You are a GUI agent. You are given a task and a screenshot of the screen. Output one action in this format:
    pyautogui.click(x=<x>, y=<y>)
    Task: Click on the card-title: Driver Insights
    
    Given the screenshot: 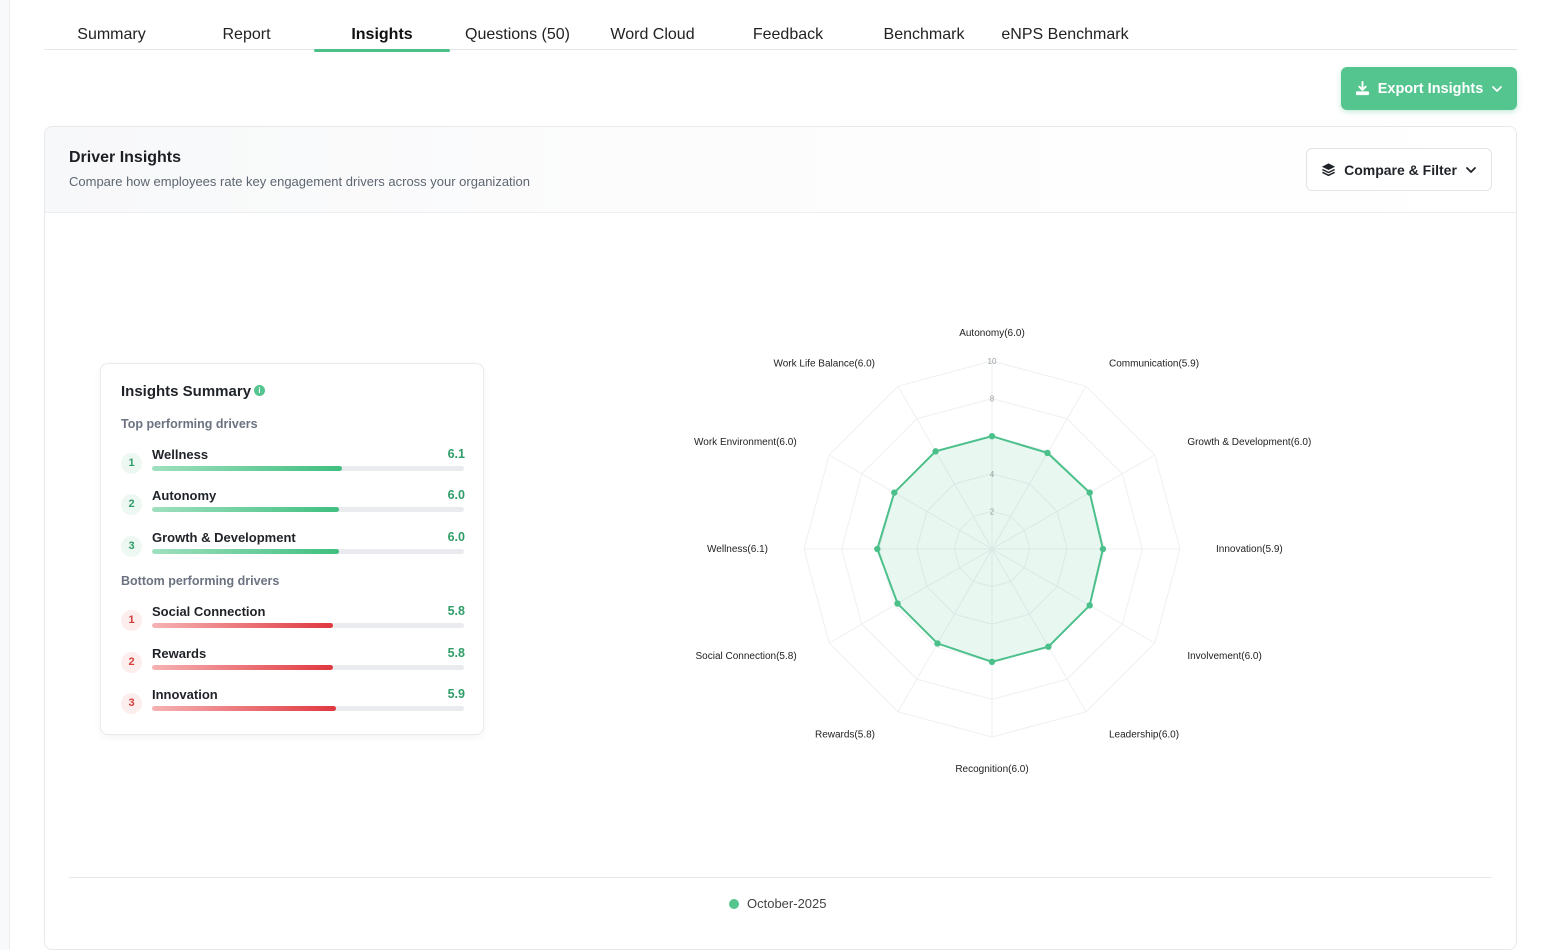 What is the action you would take?
    pyautogui.click(x=125, y=157)
    